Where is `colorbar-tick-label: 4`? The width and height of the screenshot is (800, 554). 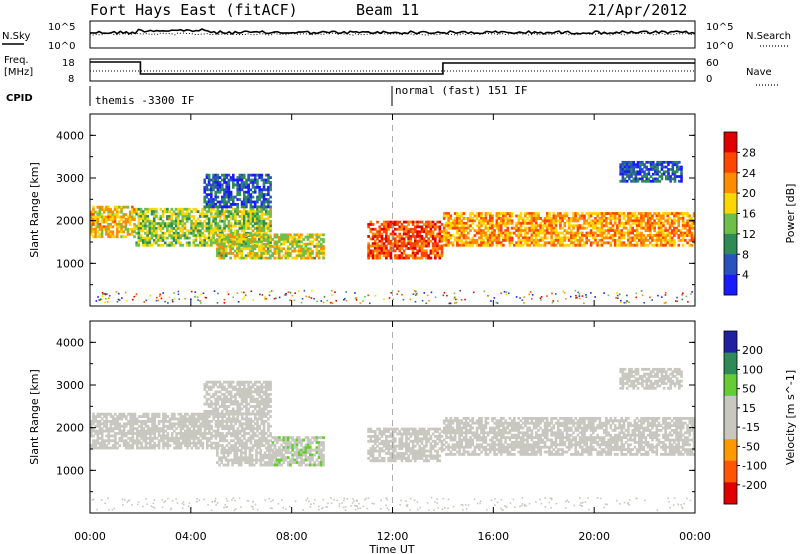 colorbar-tick-label: 4 is located at coordinates (745, 275).